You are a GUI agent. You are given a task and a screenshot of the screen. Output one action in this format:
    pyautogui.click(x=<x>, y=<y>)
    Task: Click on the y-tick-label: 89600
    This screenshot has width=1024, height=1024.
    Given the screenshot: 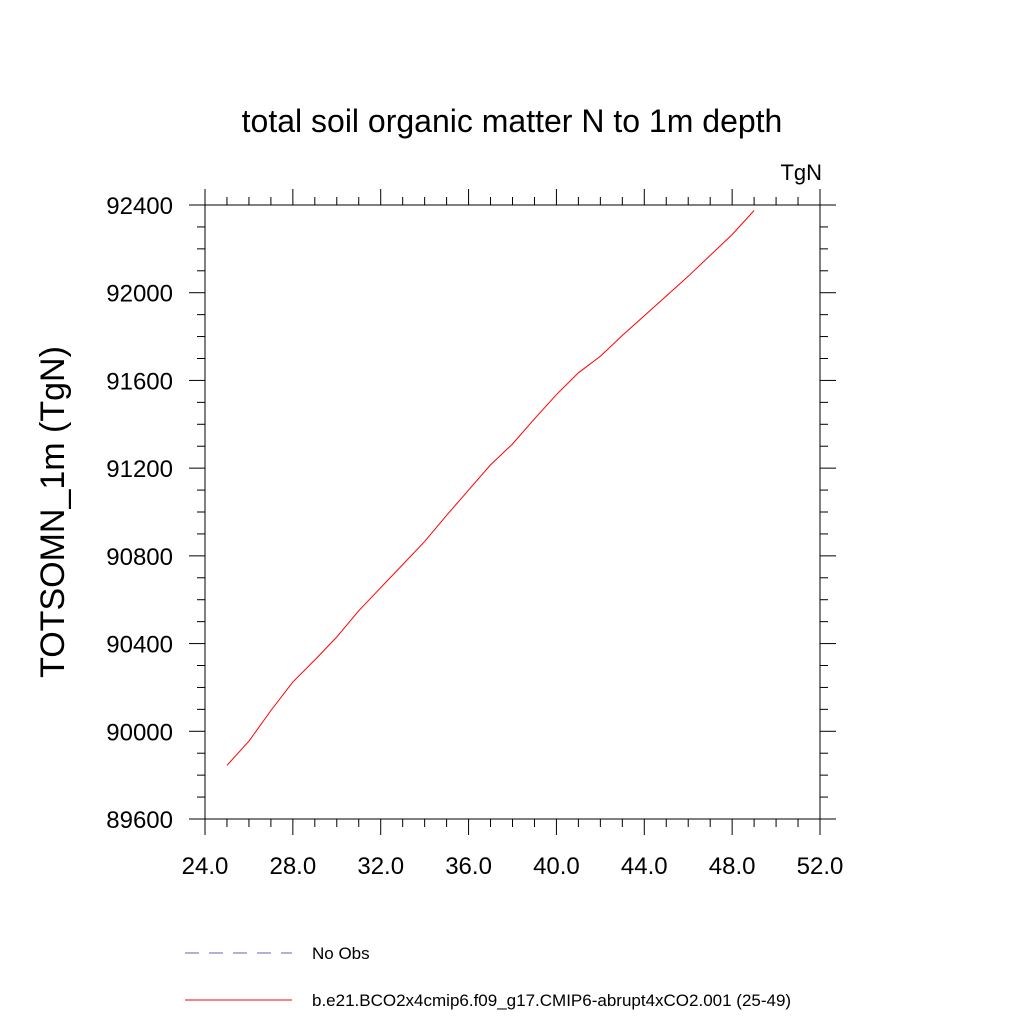 What is the action you would take?
    pyautogui.click(x=139, y=820)
    